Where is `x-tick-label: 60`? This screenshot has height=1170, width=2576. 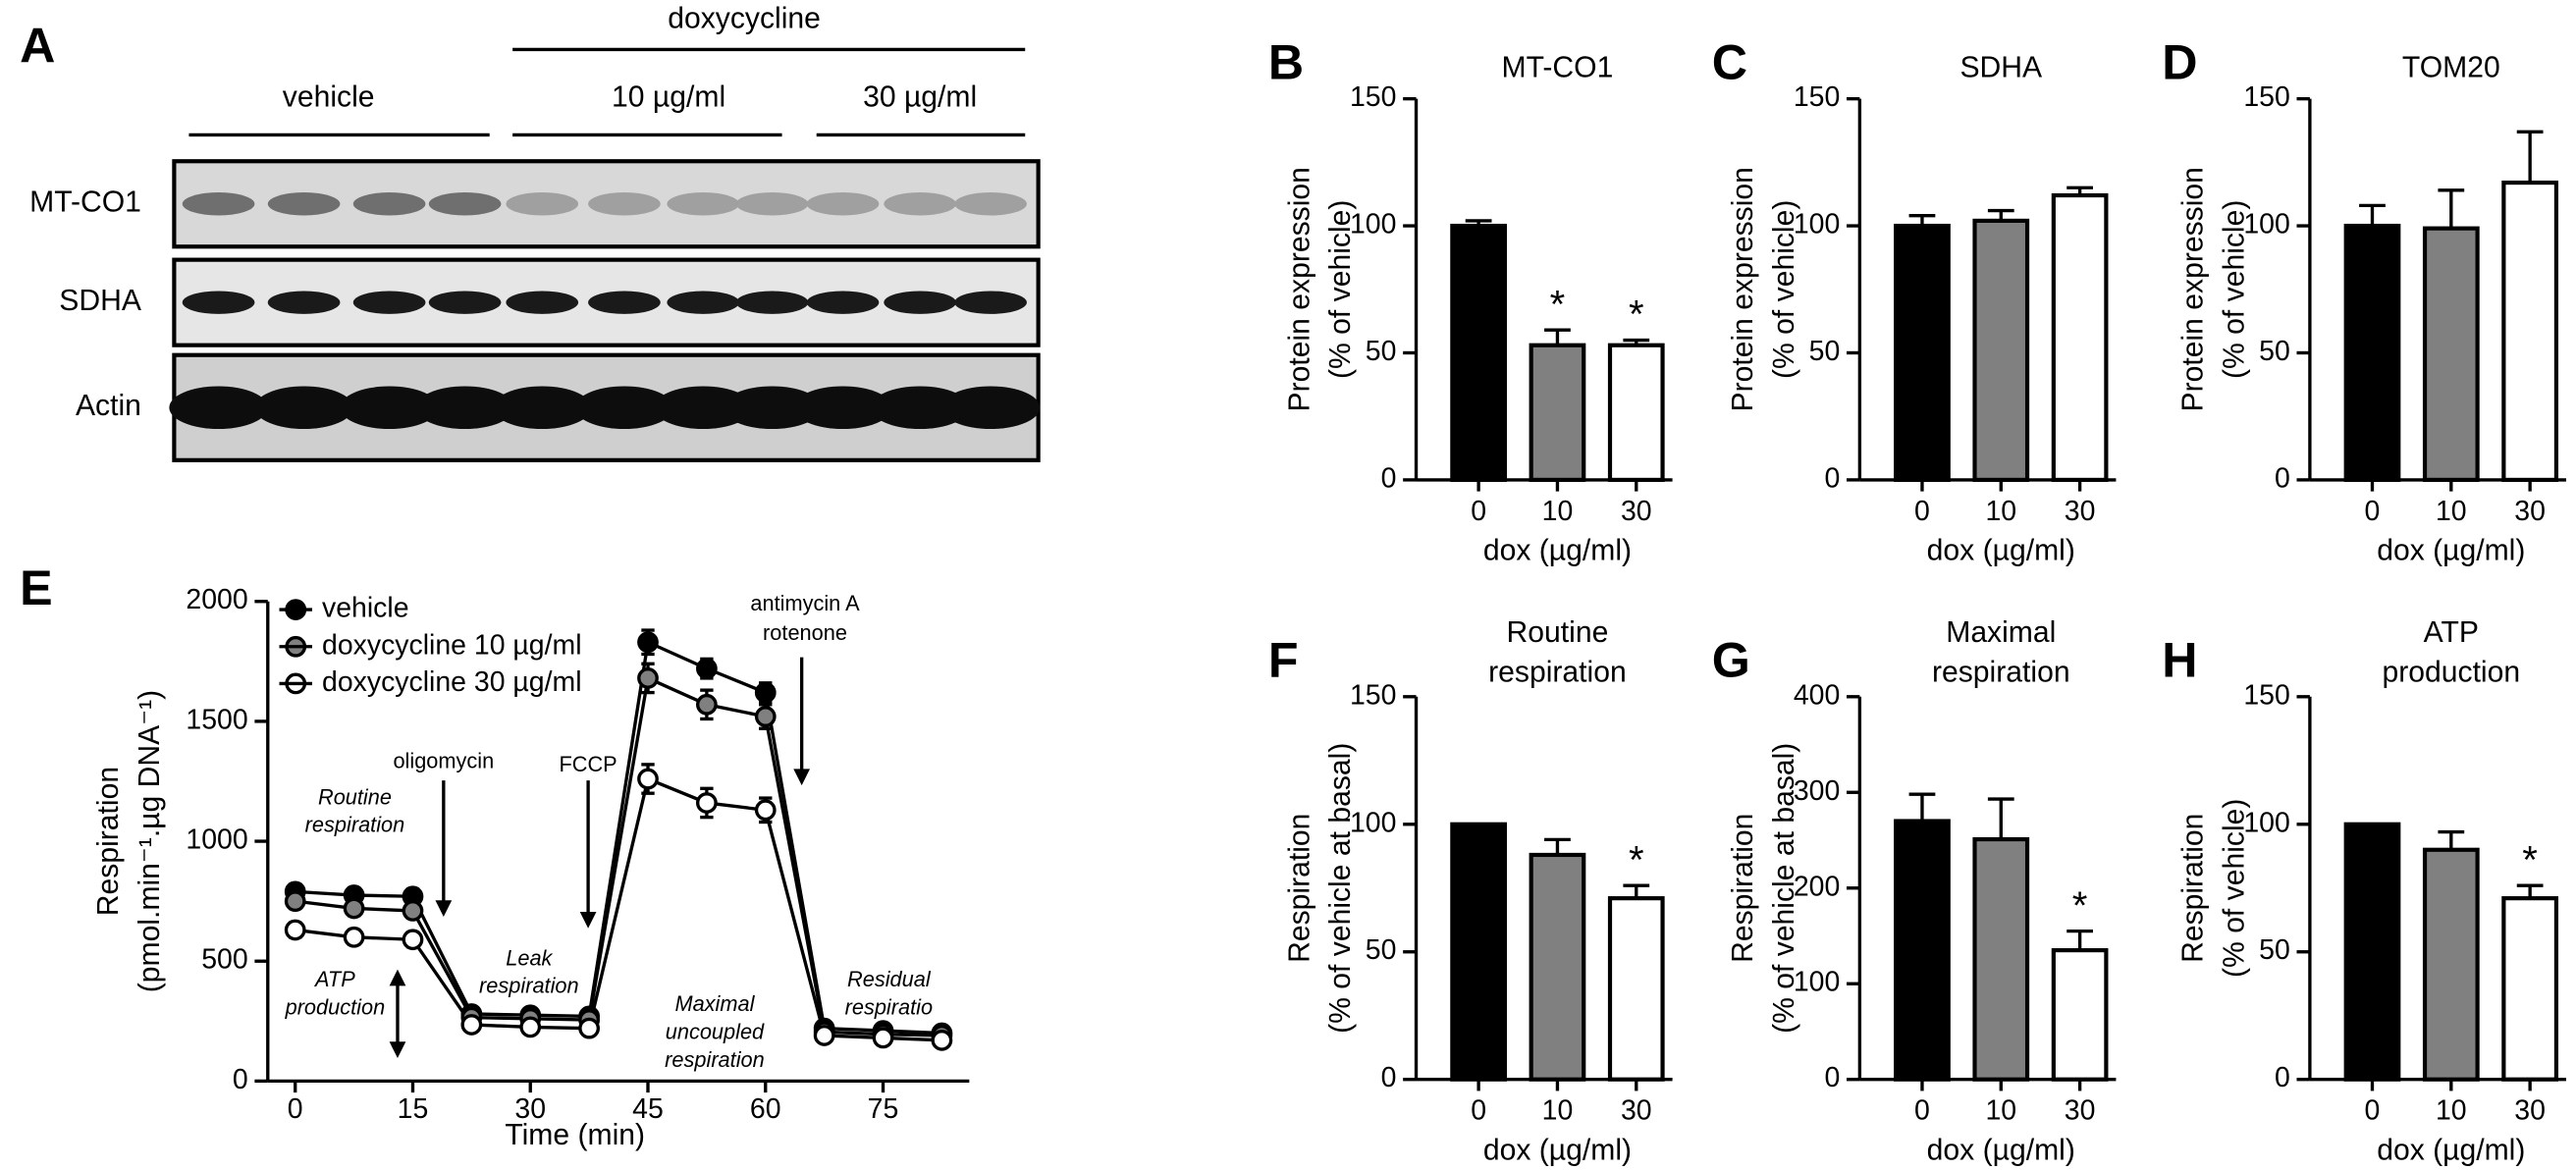
x-tick-label: 60 is located at coordinates (765, 1109).